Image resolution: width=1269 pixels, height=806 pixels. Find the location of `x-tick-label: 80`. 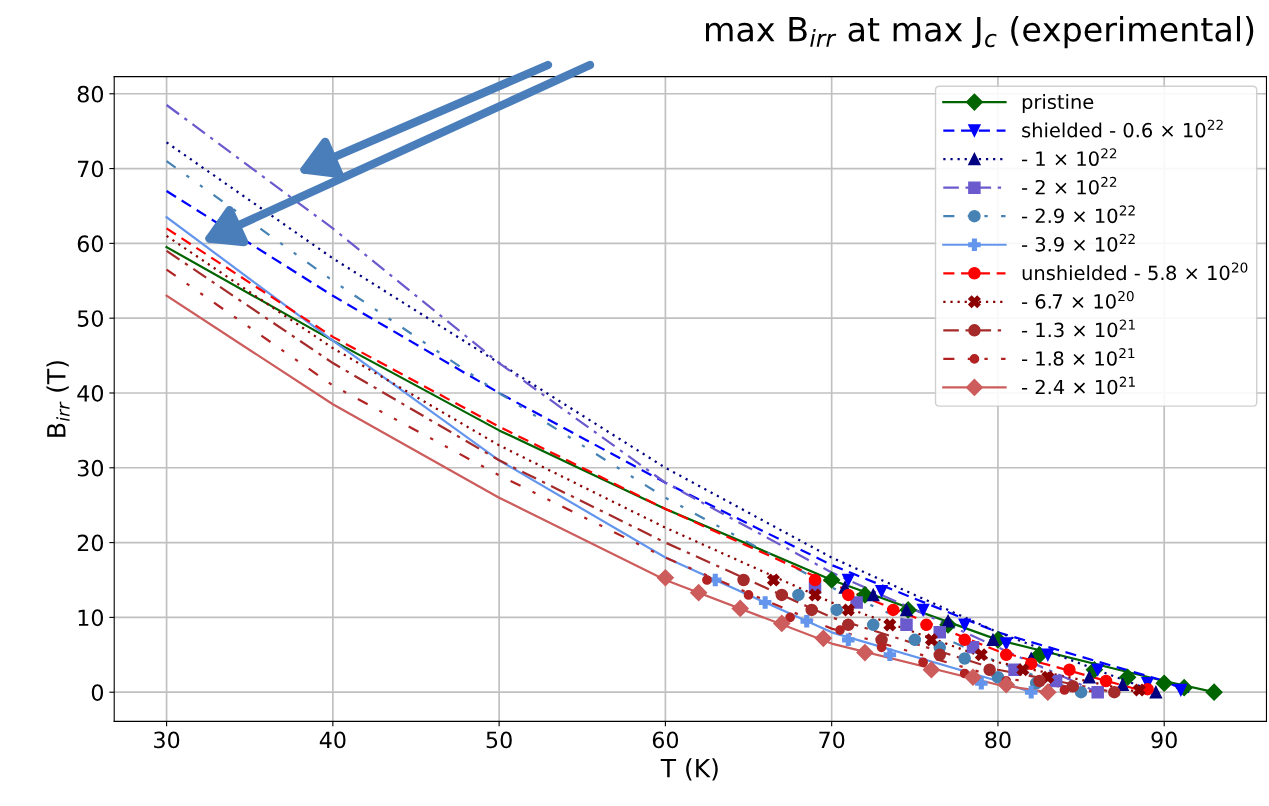

x-tick-label: 80 is located at coordinates (998, 740).